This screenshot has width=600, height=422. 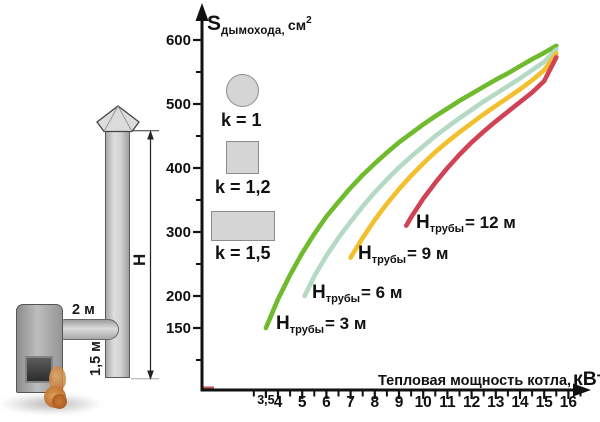 What do you see at coordinates (475, 381) in the screenshot?
I see `x-title-text: Тепловая мощность котла,` at bounding box center [475, 381].